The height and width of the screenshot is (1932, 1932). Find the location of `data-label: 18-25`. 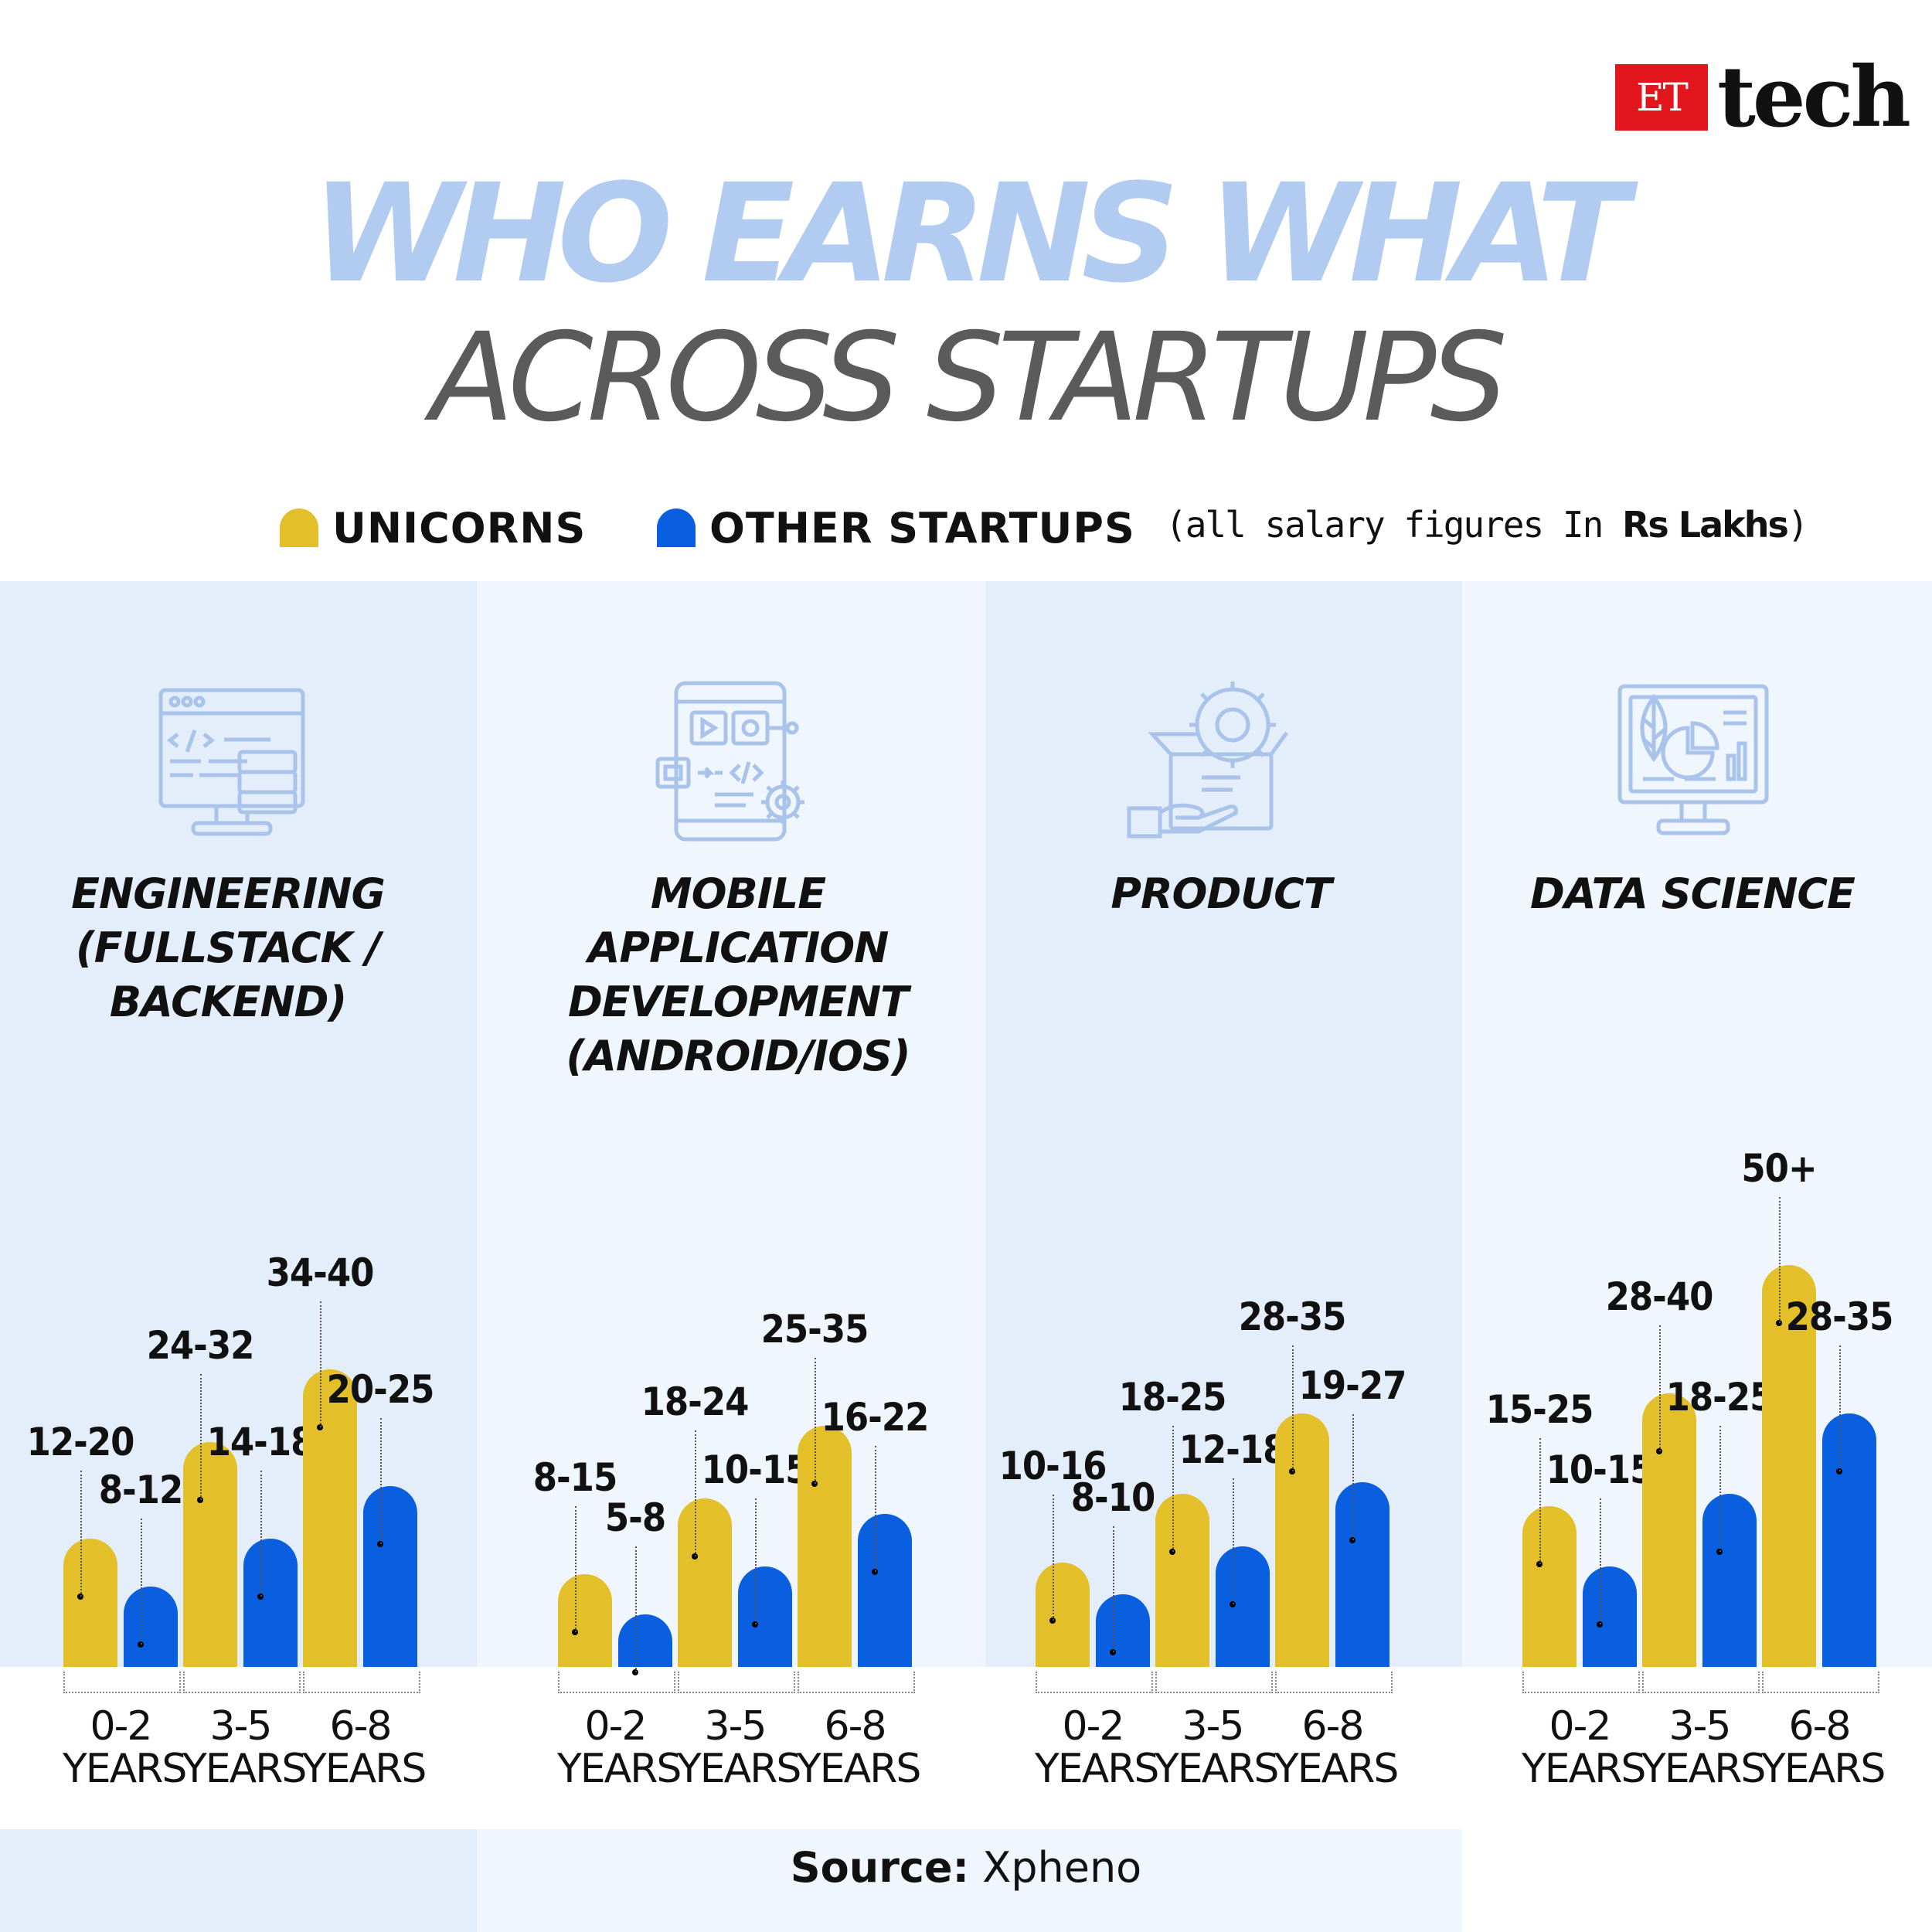

data-label: 18-25 is located at coordinates (1172, 1397).